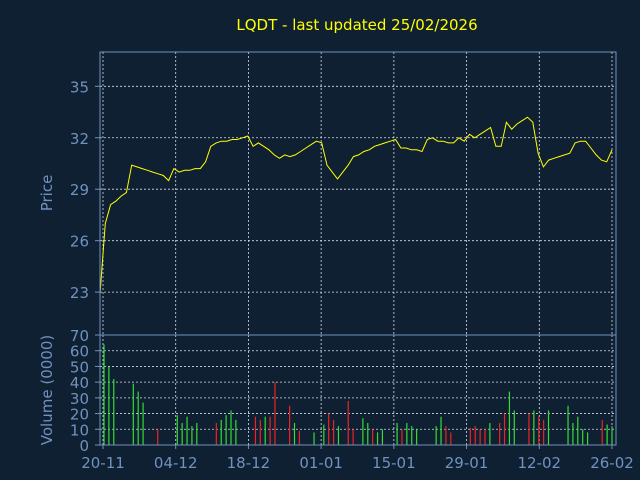 The image size is (640, 480). What do you see at coordinates (612, 463) in the screenshot?
I see `date-tick-label: 26-02` at bounding box center [612, 463].